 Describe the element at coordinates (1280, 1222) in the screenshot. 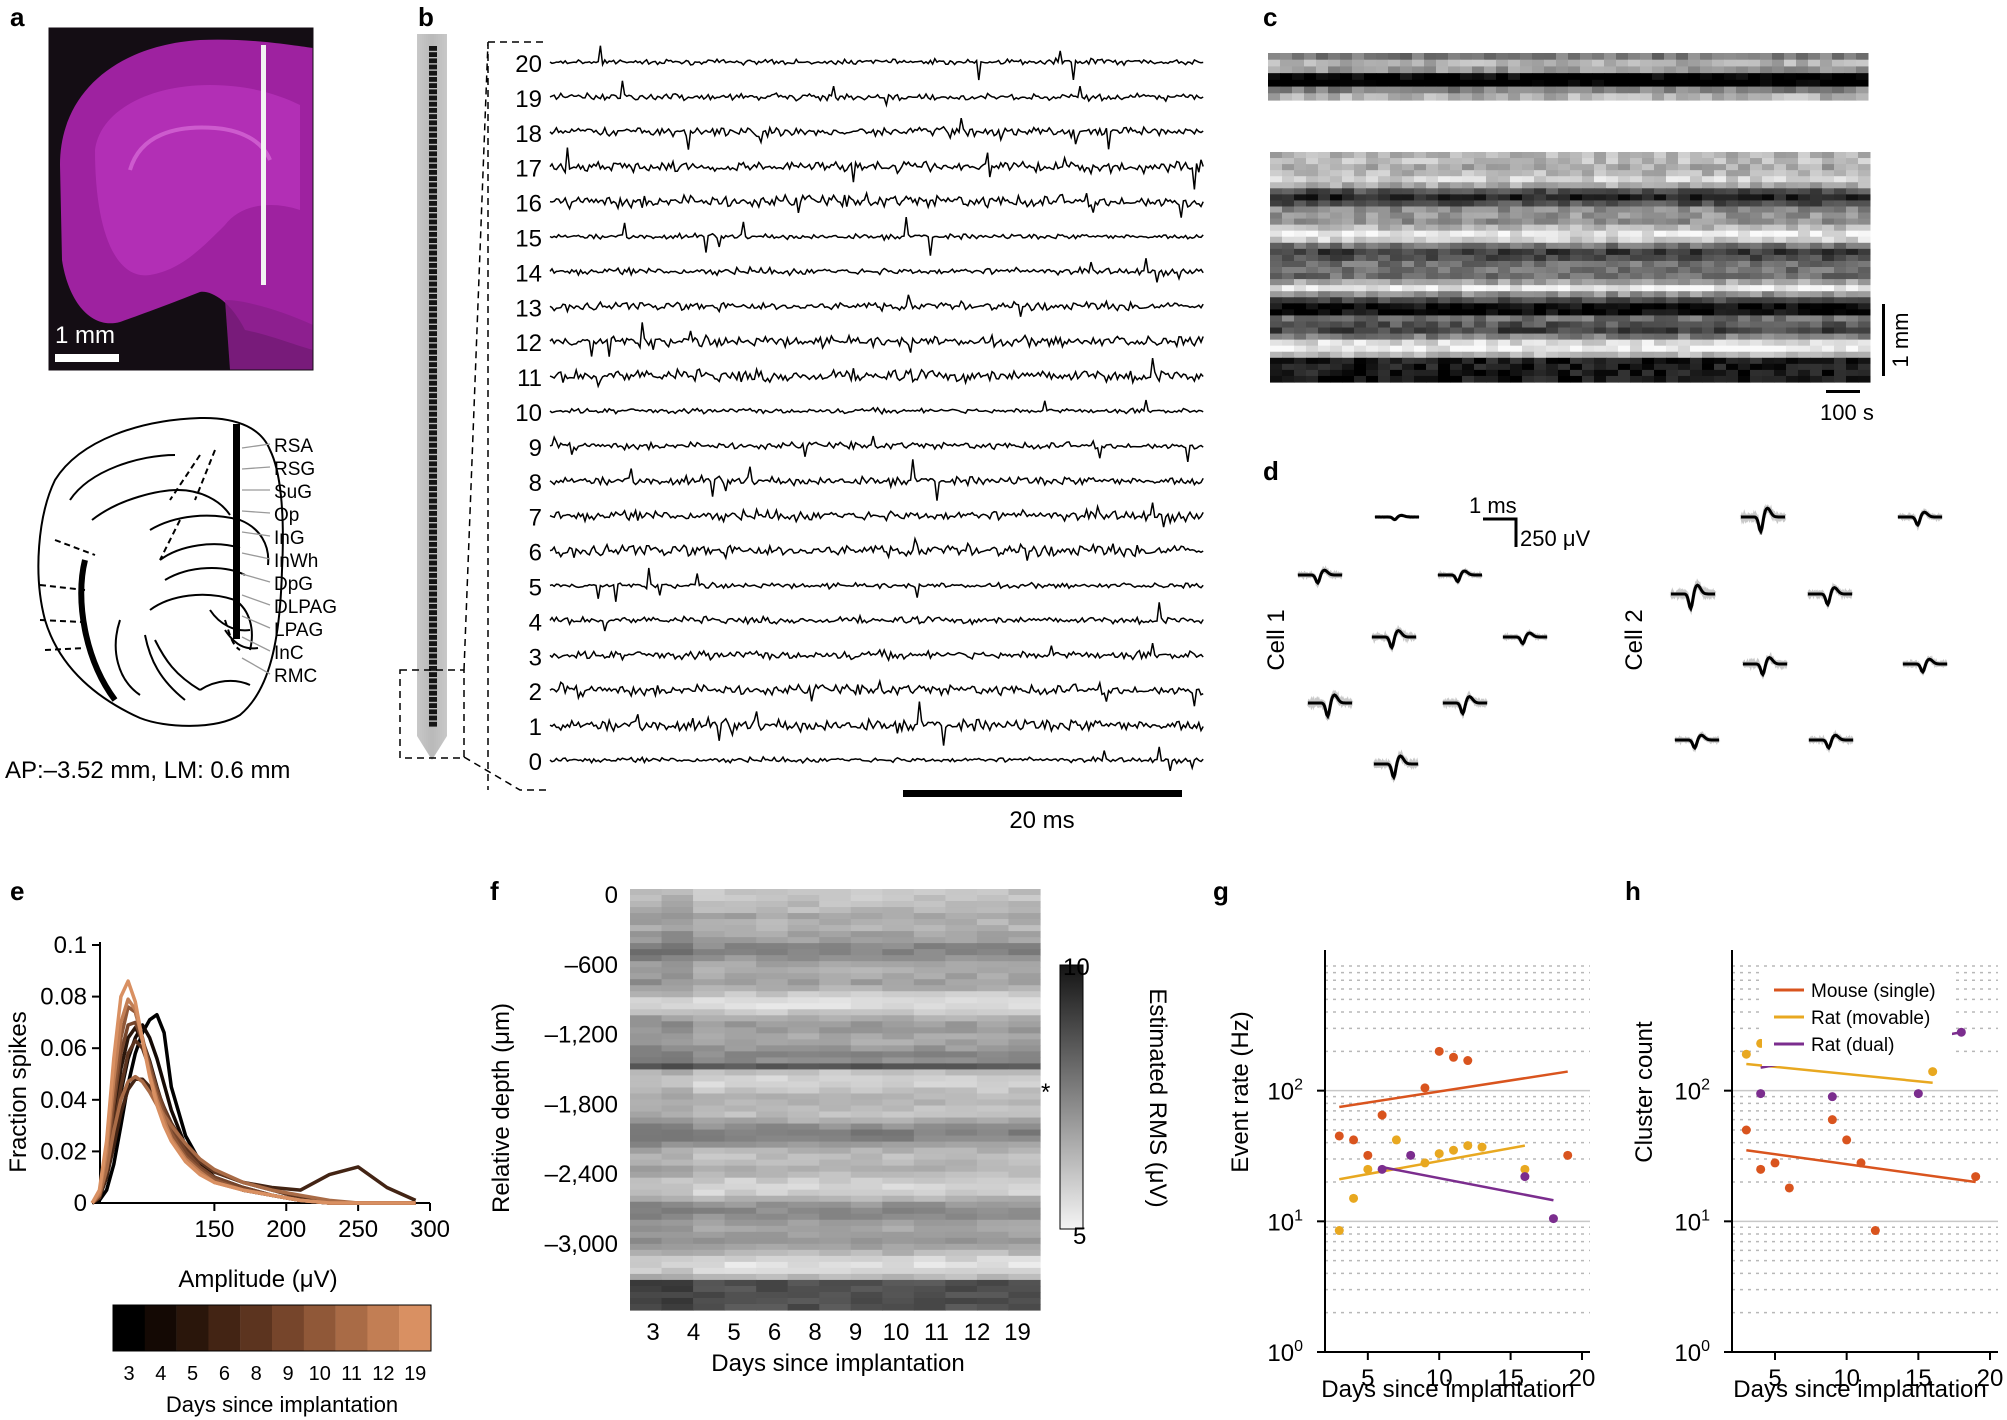

I see `y-tick-base: 10` at that location.